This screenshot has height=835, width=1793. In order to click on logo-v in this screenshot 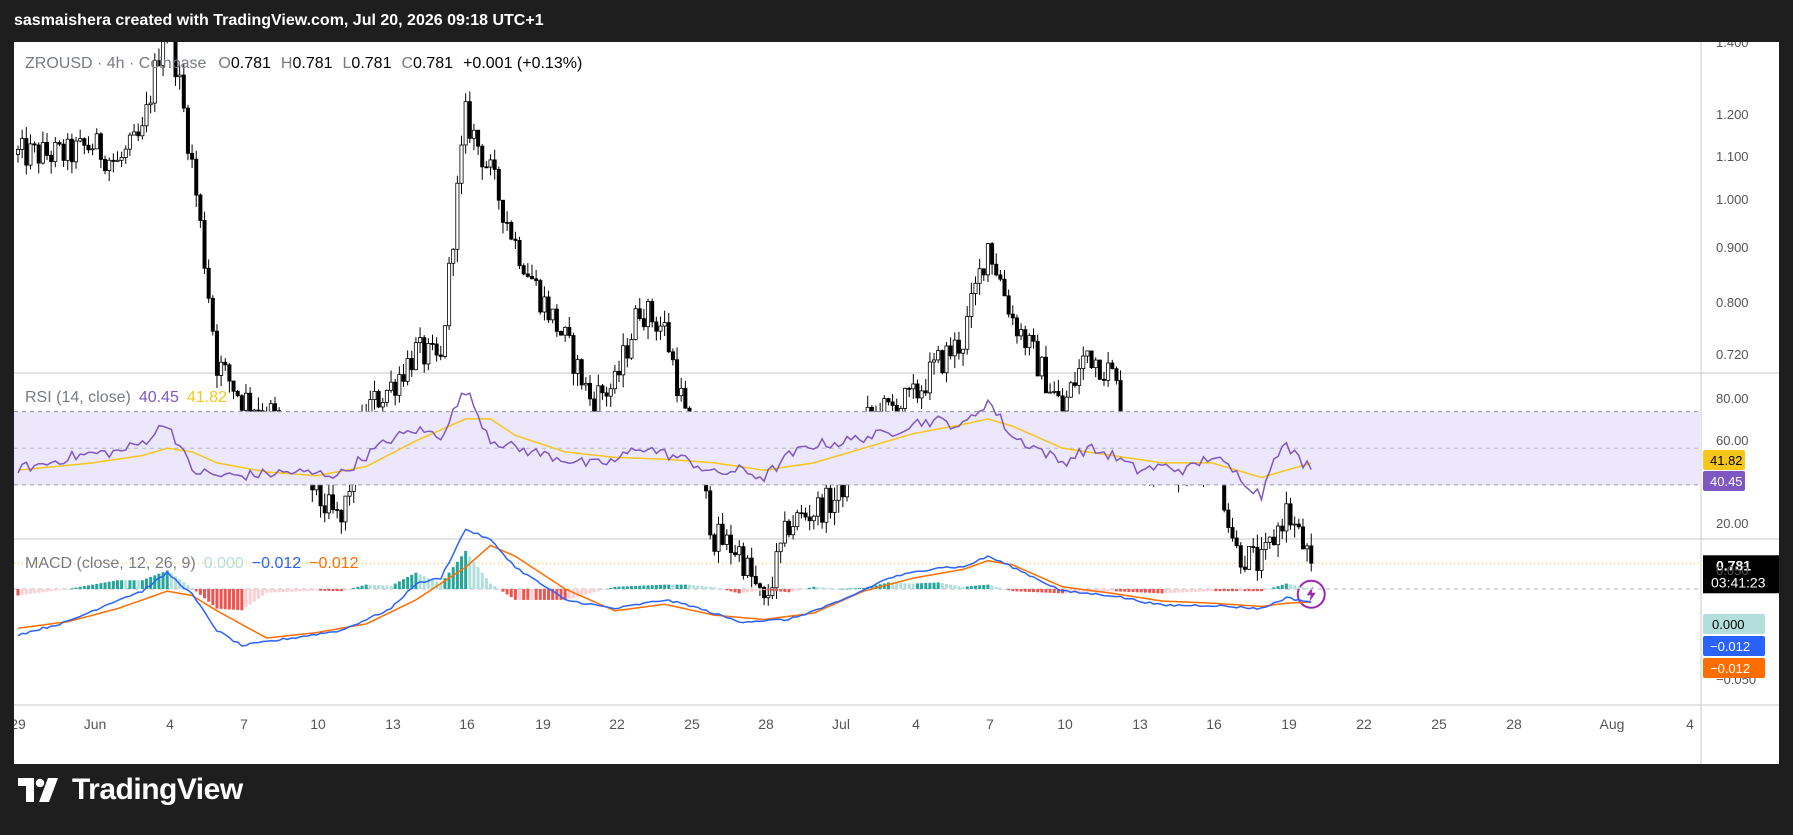, I will do `click(48, 790)`.